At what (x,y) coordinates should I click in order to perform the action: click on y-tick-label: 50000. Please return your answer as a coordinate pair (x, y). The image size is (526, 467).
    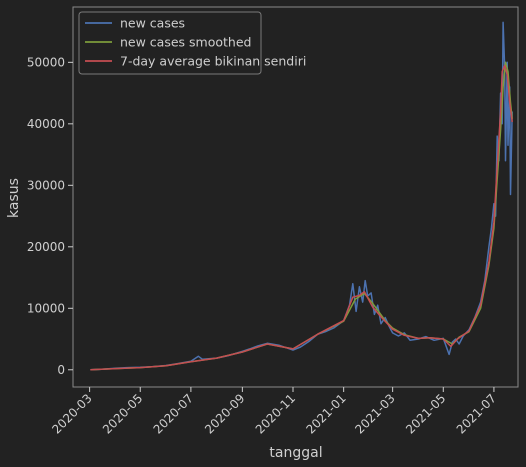
    Looking at the image, I should click on (46, 62).